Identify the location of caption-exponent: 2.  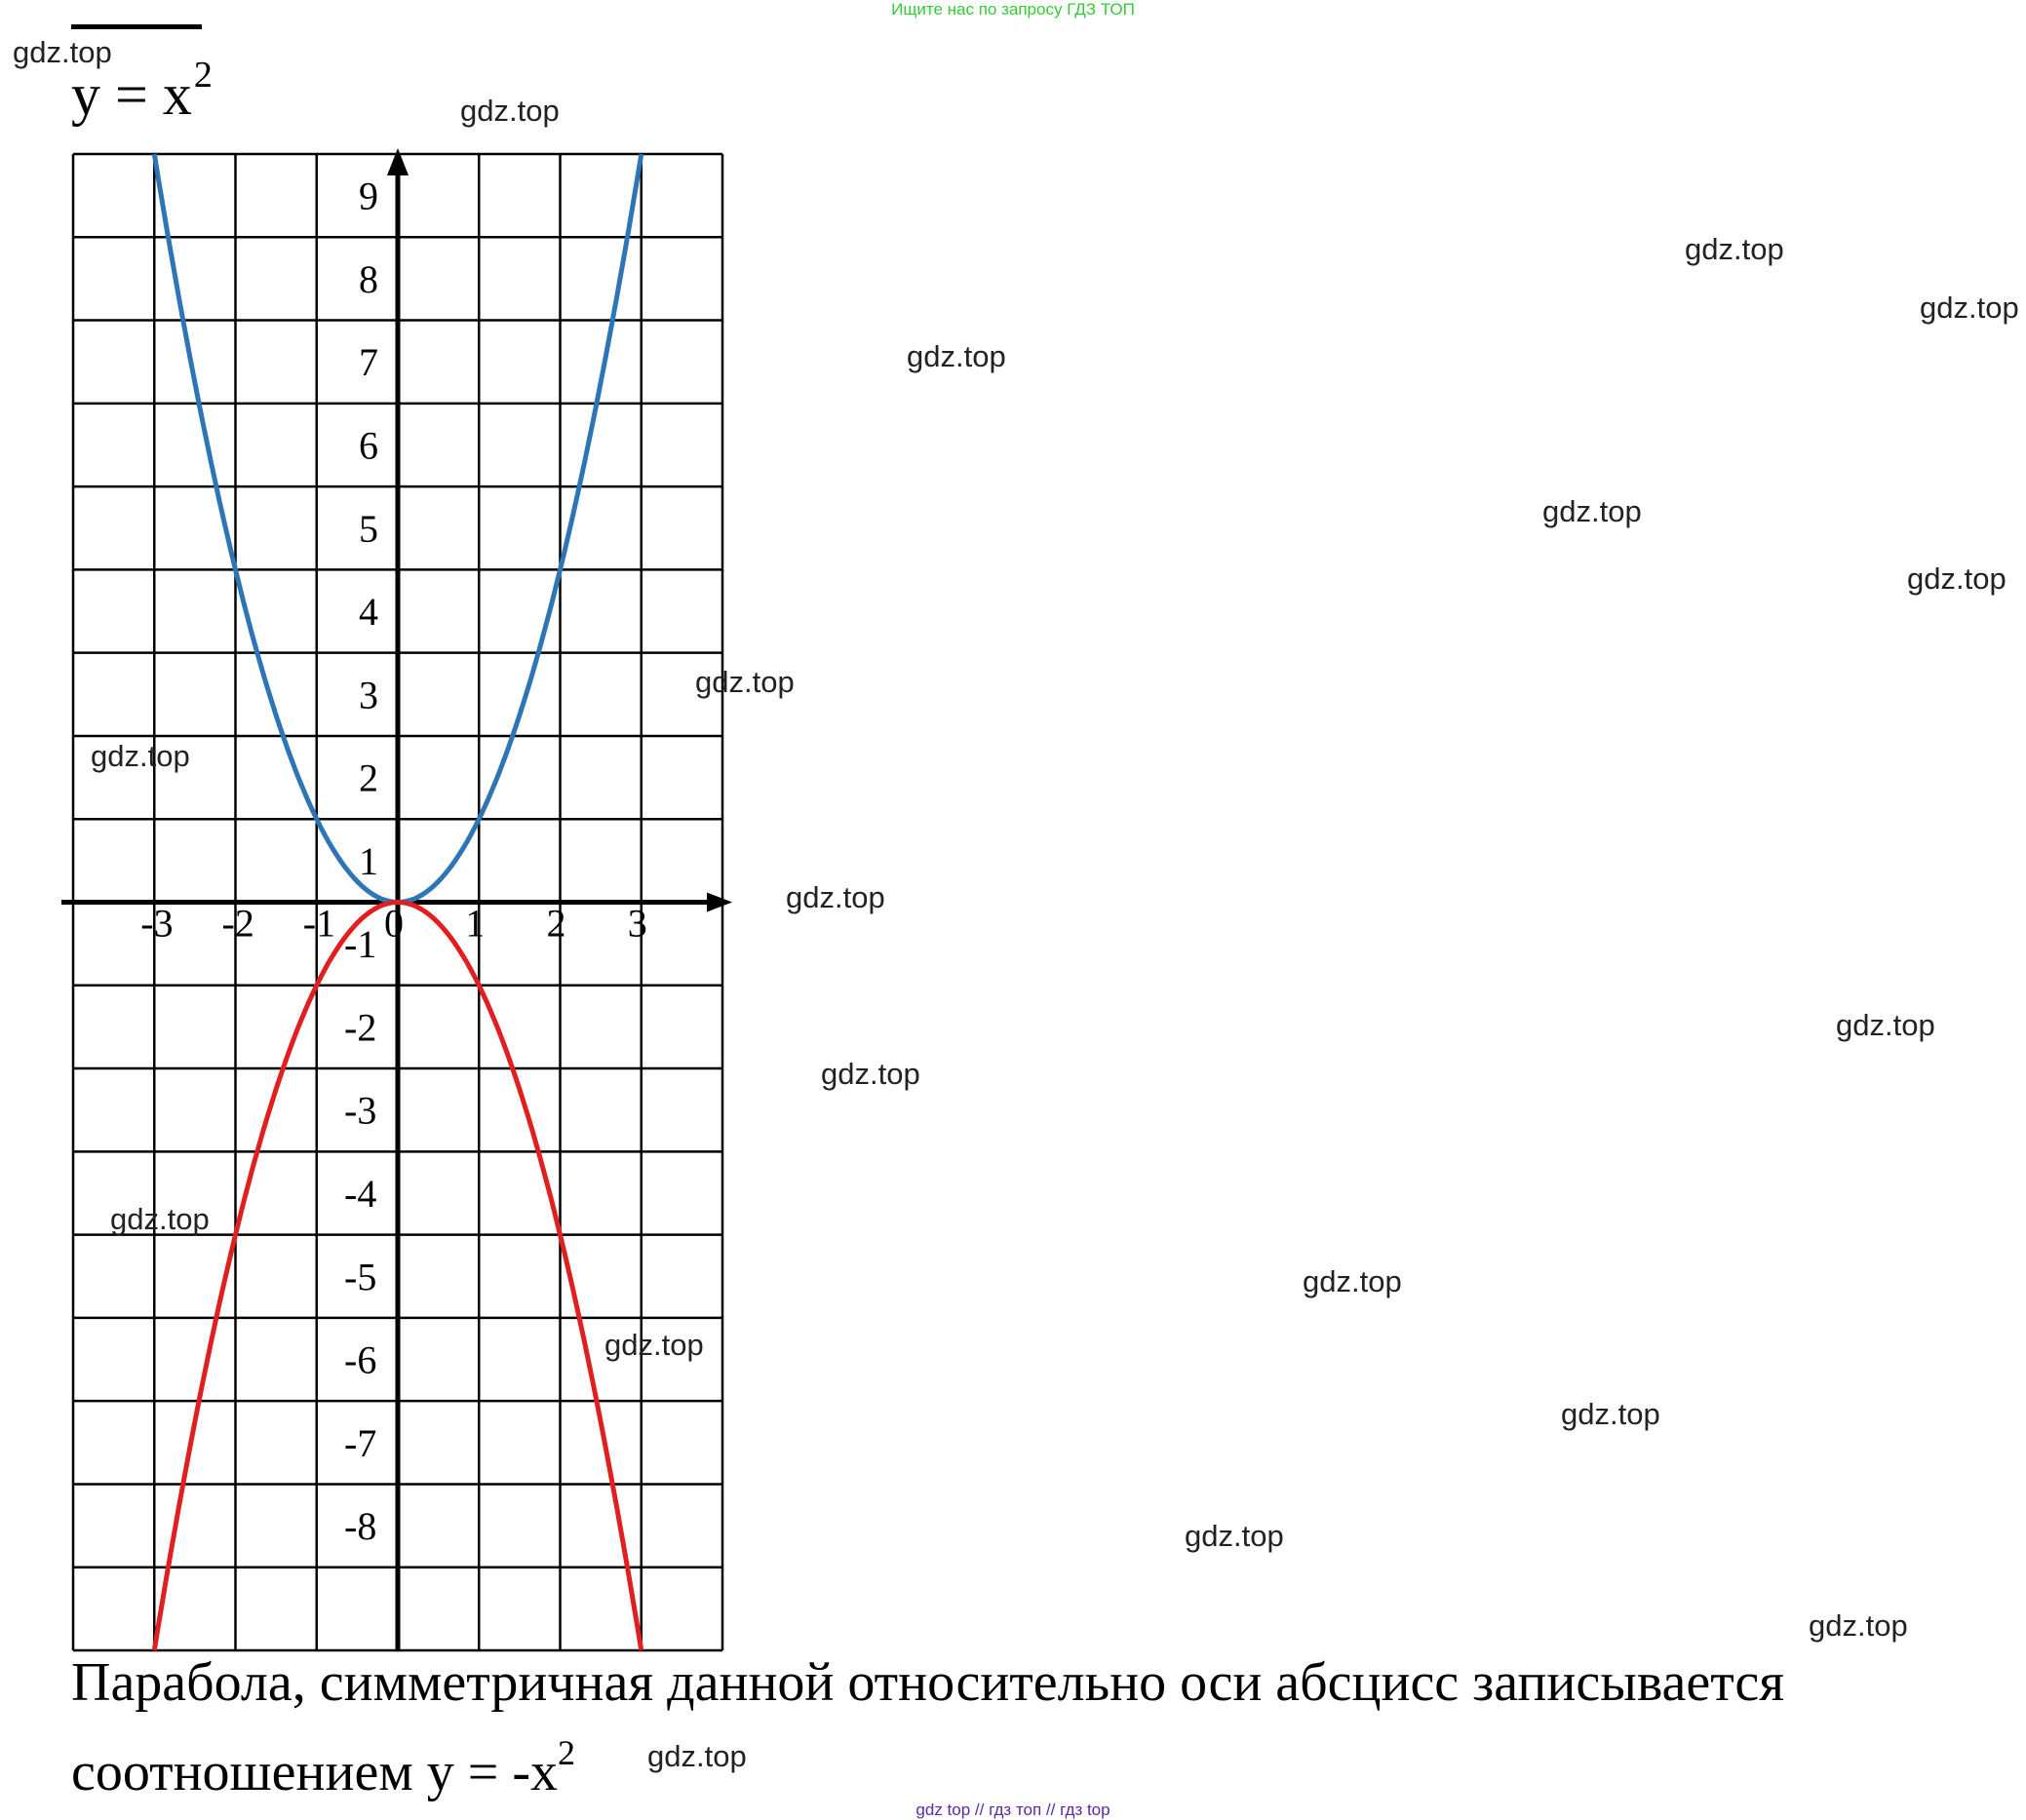
(566, 1752).